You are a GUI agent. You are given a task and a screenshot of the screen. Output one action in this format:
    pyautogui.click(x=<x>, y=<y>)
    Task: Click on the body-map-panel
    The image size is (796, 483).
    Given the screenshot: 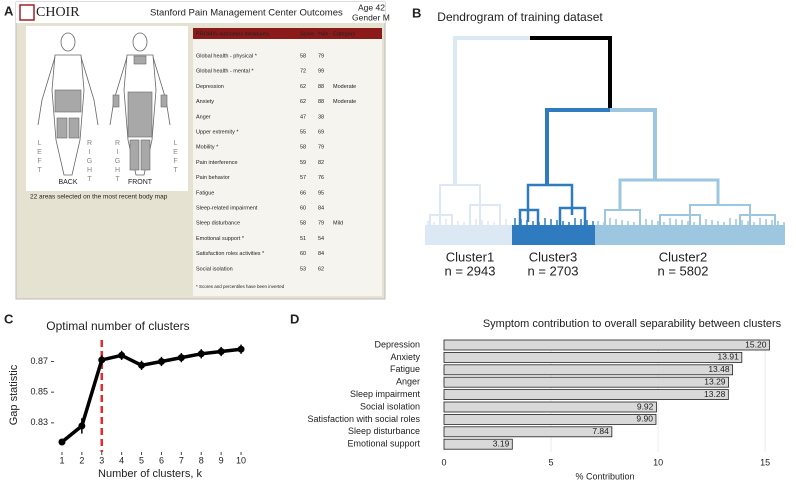 What is the action you would take?
    pyautogui.click(x=107, y=108)
    